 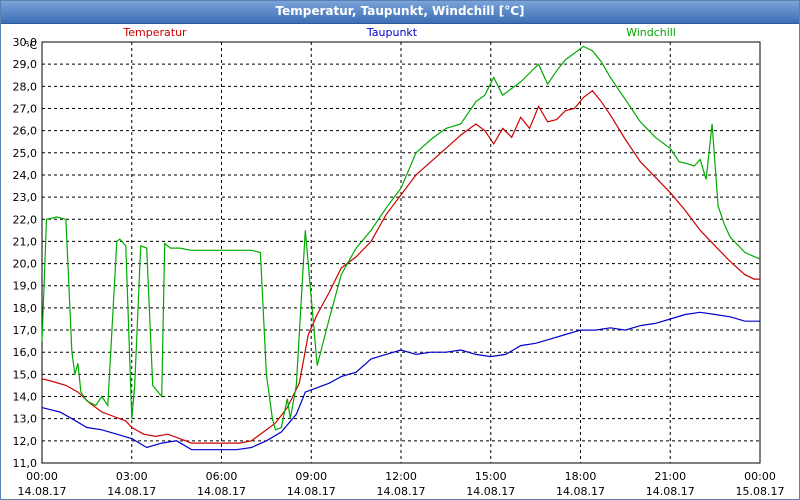 I want to click on x-tick-time: 06:00, so click(x=222, y=476).